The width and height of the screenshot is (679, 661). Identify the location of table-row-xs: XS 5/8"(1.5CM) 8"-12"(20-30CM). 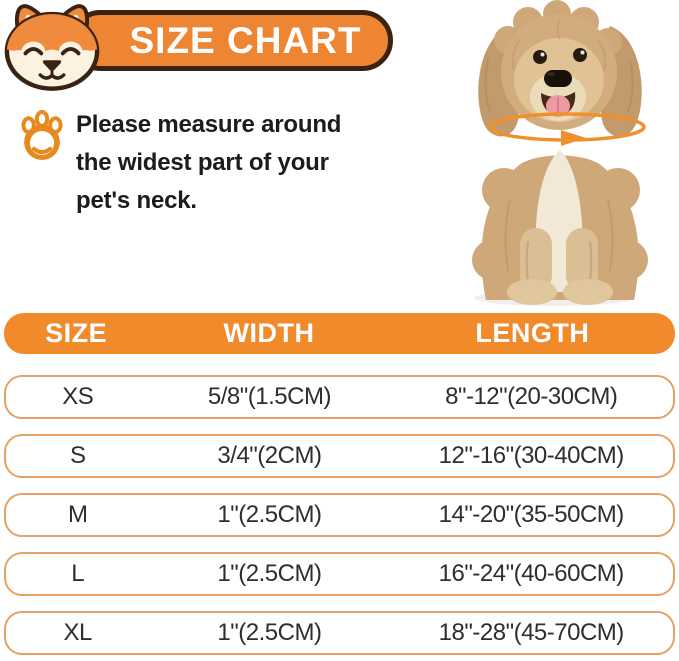
(339, 397).